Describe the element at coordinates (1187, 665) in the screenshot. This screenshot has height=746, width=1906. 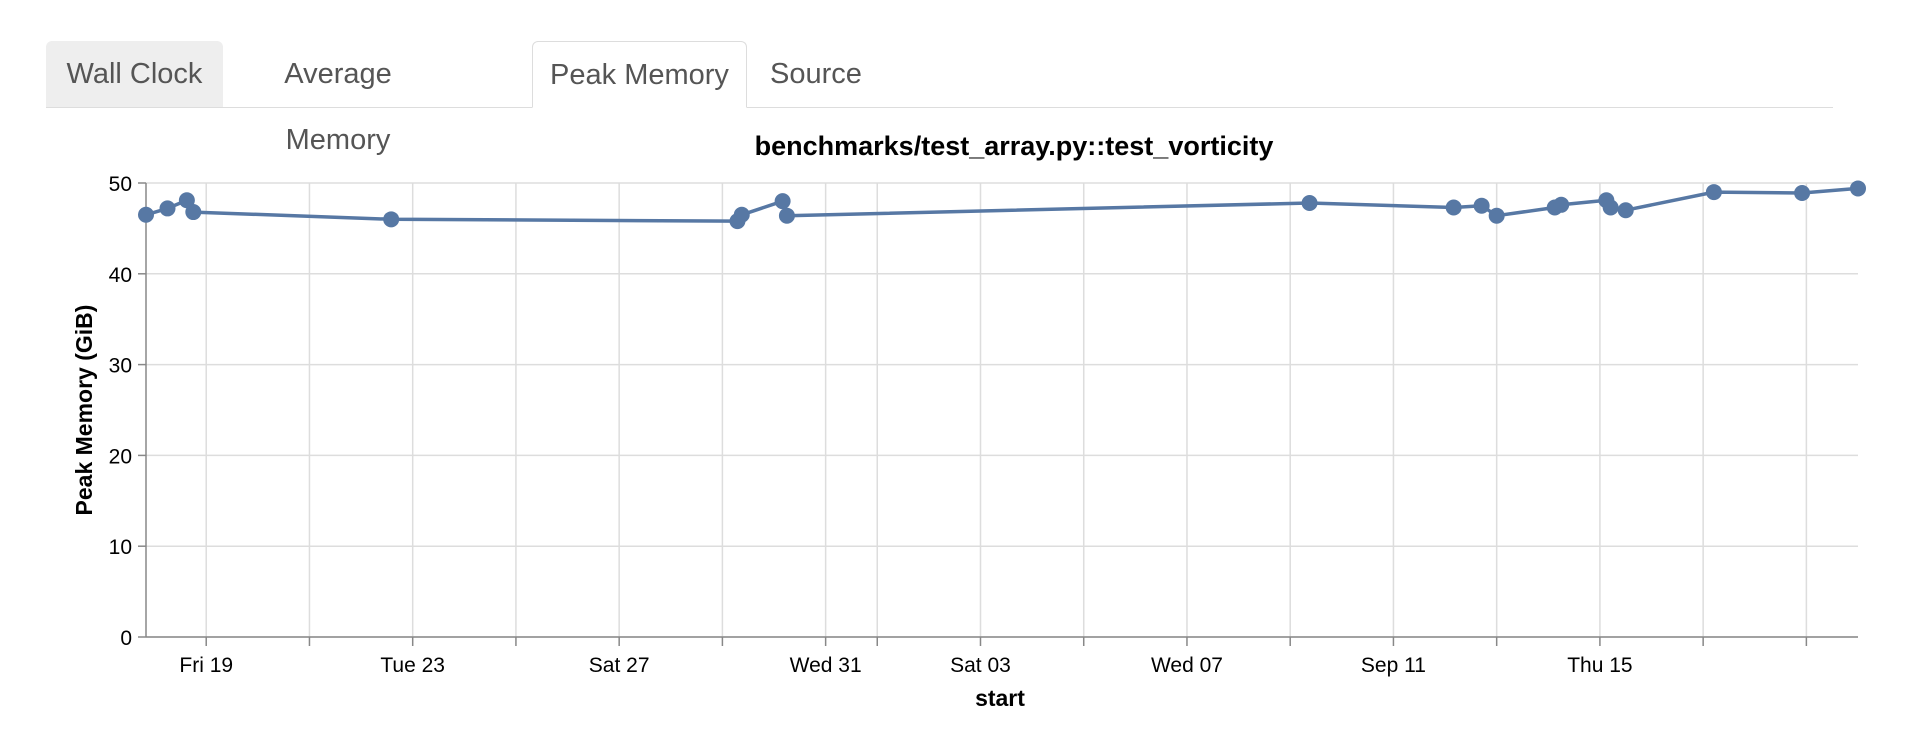
I see `x-tick-label: Wed 07` at that location.